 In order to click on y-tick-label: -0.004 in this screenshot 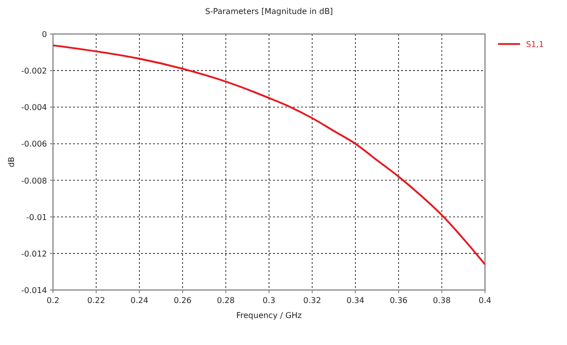, I will do `click(34, 107)`.